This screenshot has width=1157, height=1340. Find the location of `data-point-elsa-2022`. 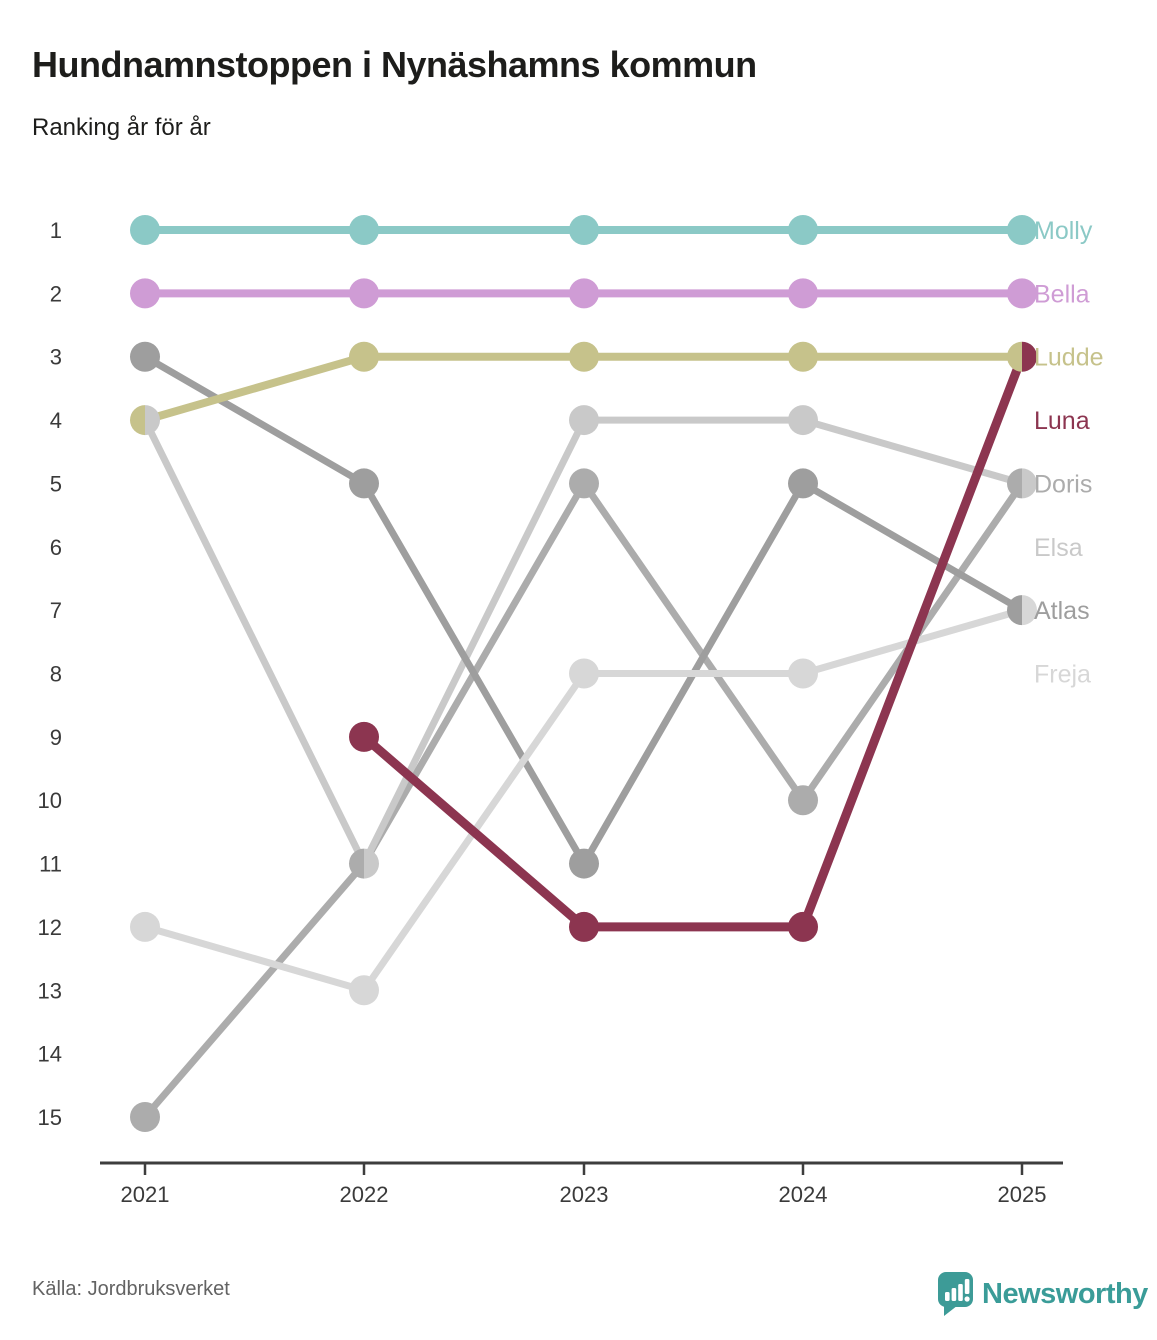

data-point-elsa-2022 is located at coordinates (372, 863).